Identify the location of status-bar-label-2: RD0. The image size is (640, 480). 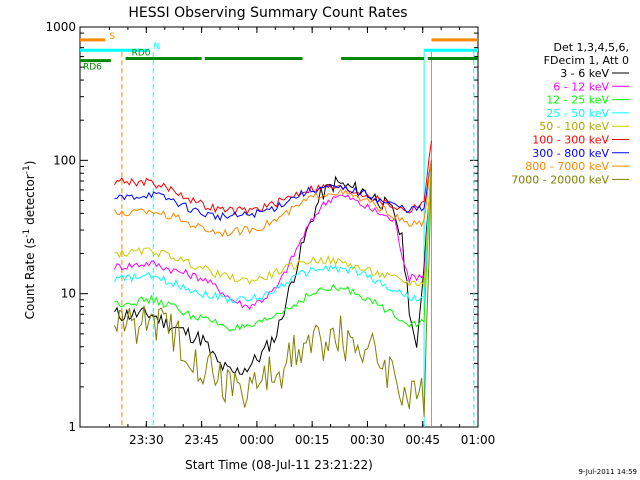
(141, 54).